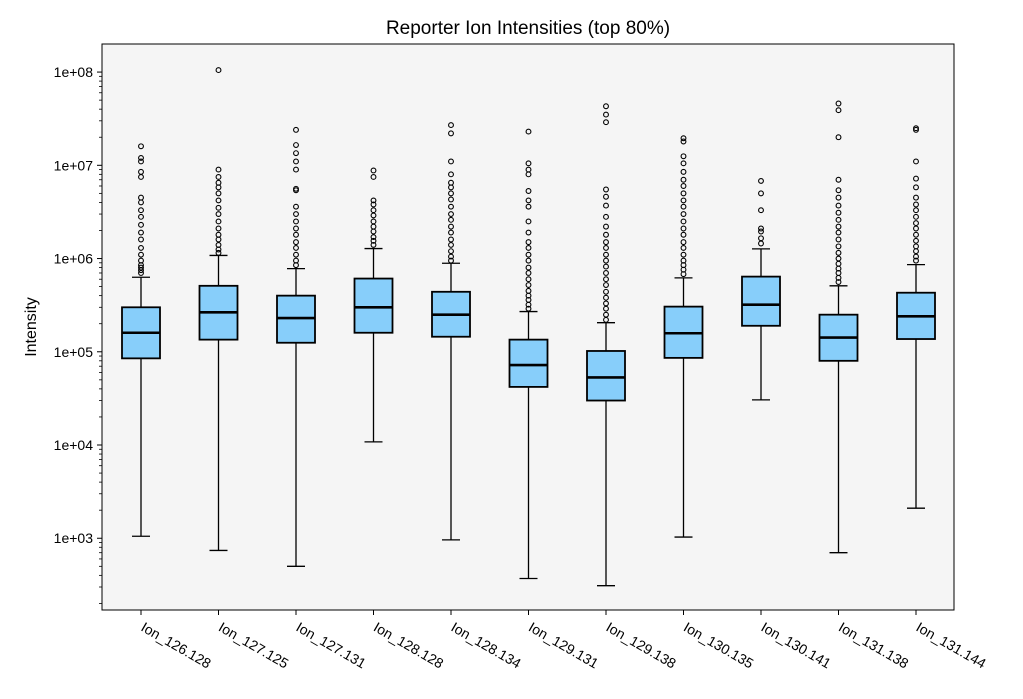 The image size is (1023, 699). What do you see at coordinates (31, 327) in the screenshot?
I see `y-axis-label: Intensity` at bounding box center [31, 327].